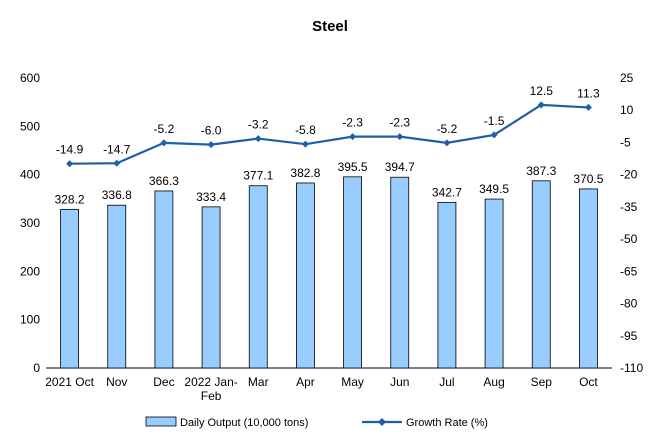  What do you see at coordinates (258, 176) in the screenshot?
I see `bar-data-label: 377.1` at bounding box center [258, 176].